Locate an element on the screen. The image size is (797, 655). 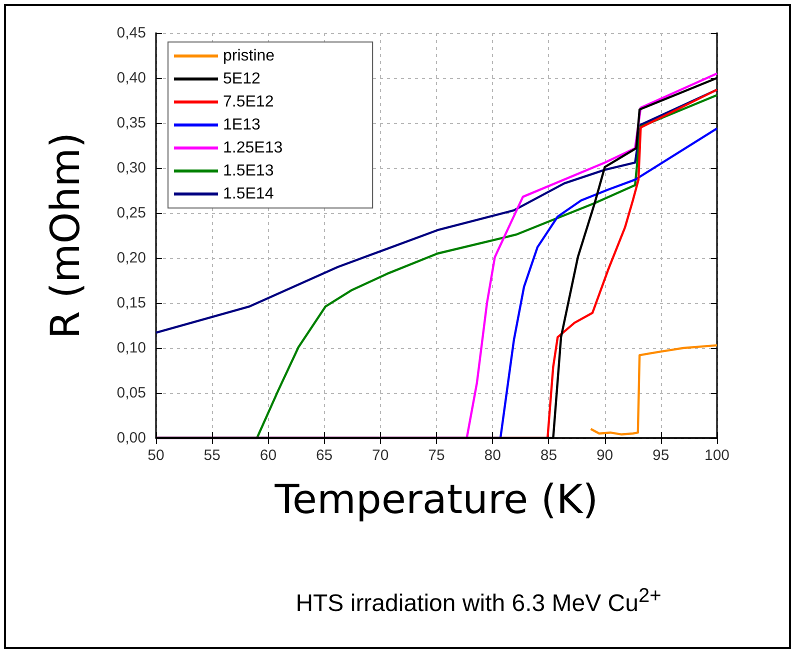
legend-label: 1.5E13 is located at coordinates (248, 171).